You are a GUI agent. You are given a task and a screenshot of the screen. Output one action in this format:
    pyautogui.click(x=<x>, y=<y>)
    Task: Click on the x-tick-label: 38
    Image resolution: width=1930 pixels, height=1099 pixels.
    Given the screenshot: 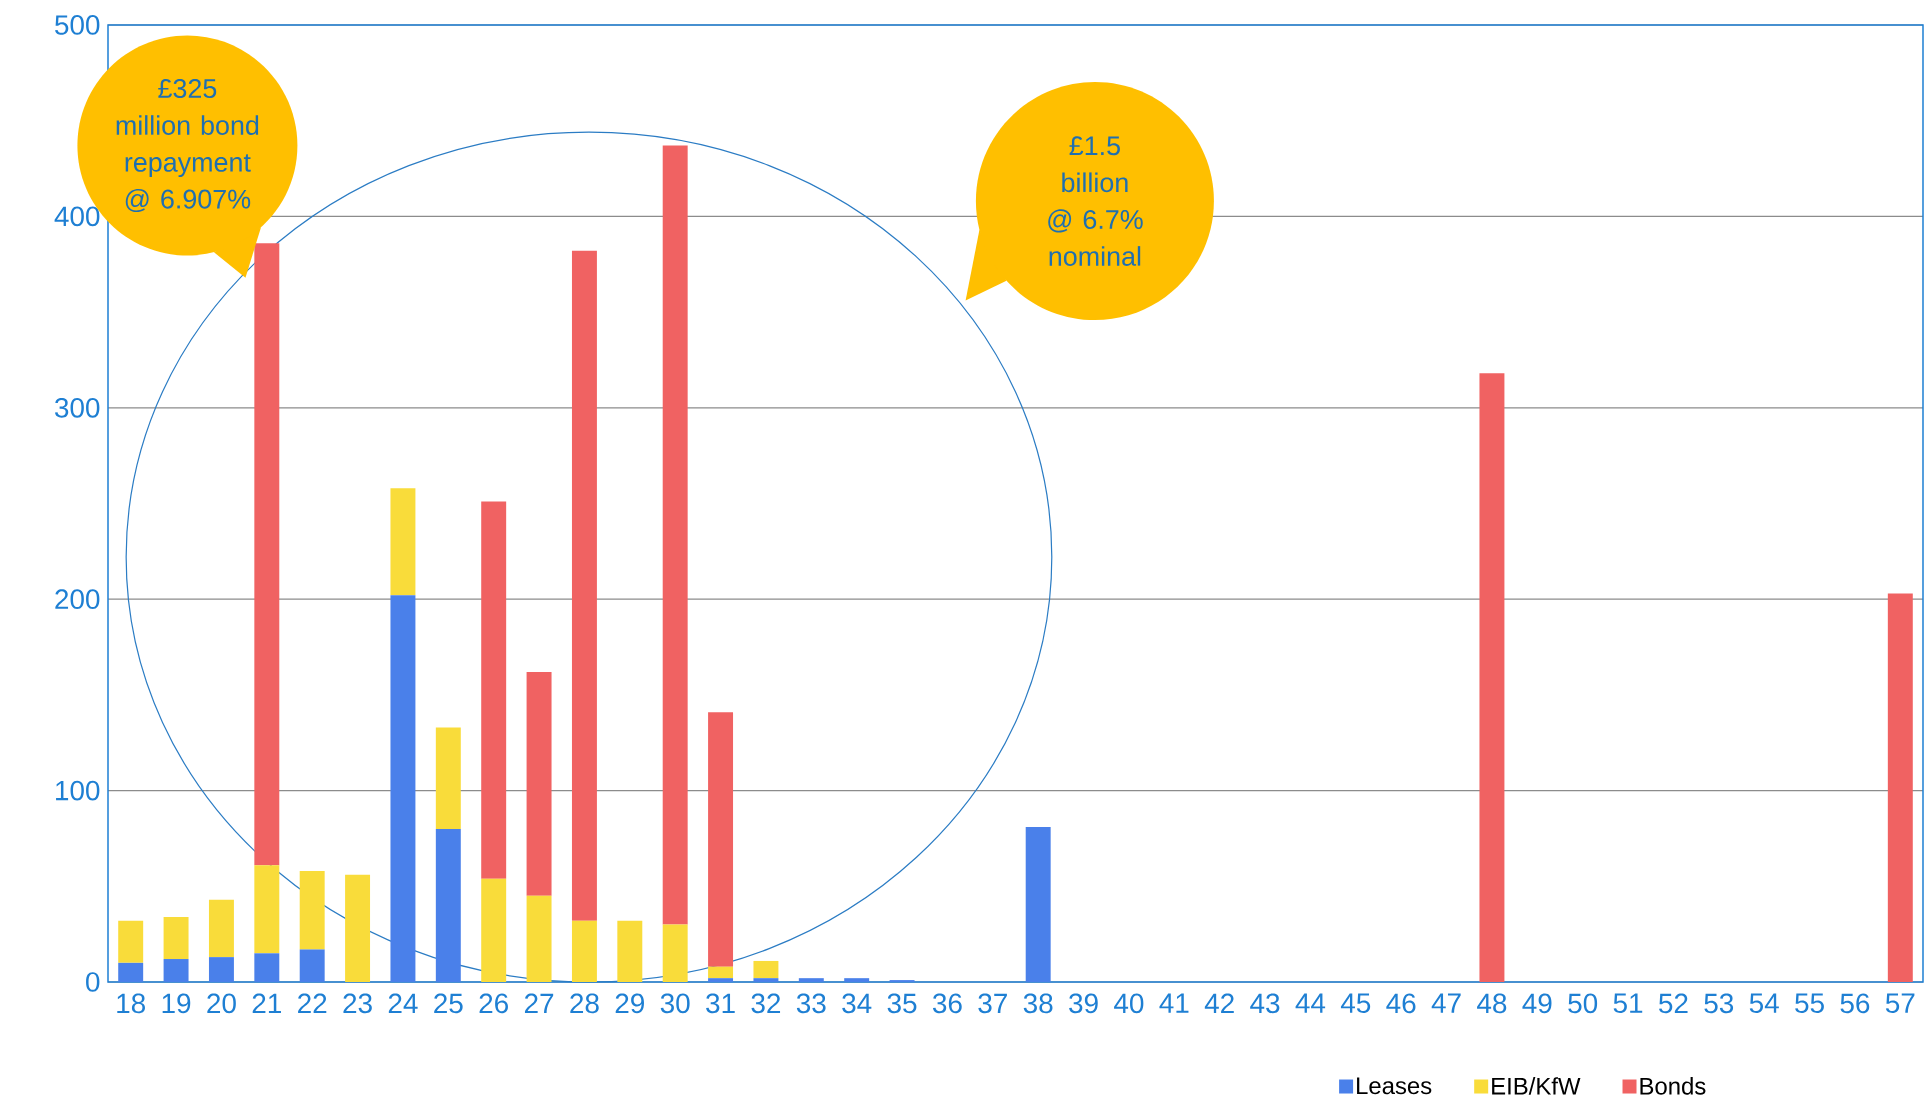 What is the action you would take?
    pyautogui.click(x=1038, y=1003)
    